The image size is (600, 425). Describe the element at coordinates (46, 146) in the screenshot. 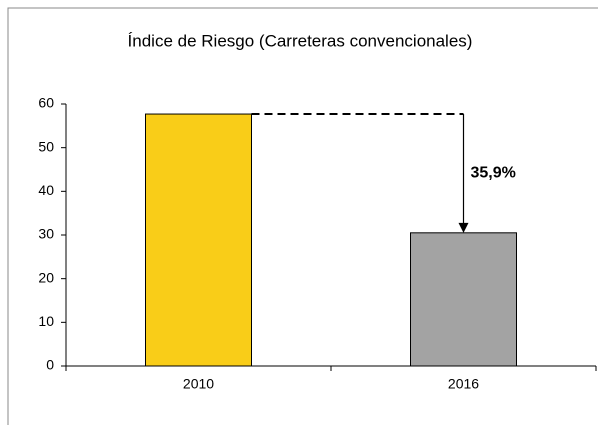

I see `y-tick-label: 50` at that location.